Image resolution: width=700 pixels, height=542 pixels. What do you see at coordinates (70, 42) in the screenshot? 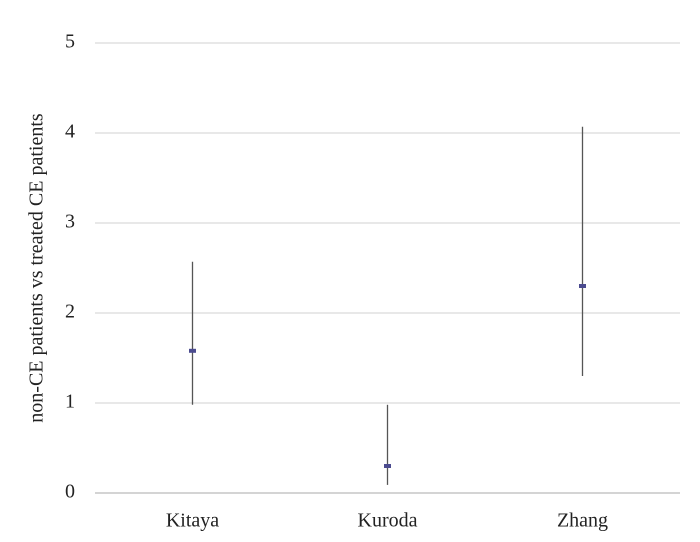
I see `y-tick-label: 5` at bounding box center [70, 42].